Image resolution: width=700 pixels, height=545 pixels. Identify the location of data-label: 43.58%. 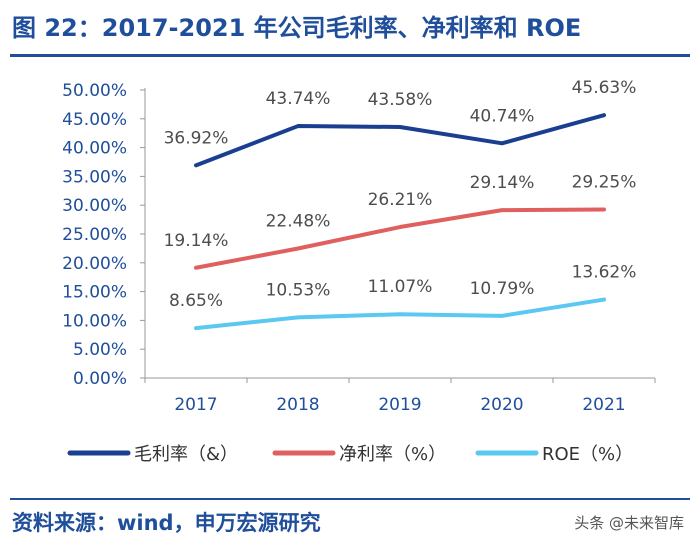
(400, 100).